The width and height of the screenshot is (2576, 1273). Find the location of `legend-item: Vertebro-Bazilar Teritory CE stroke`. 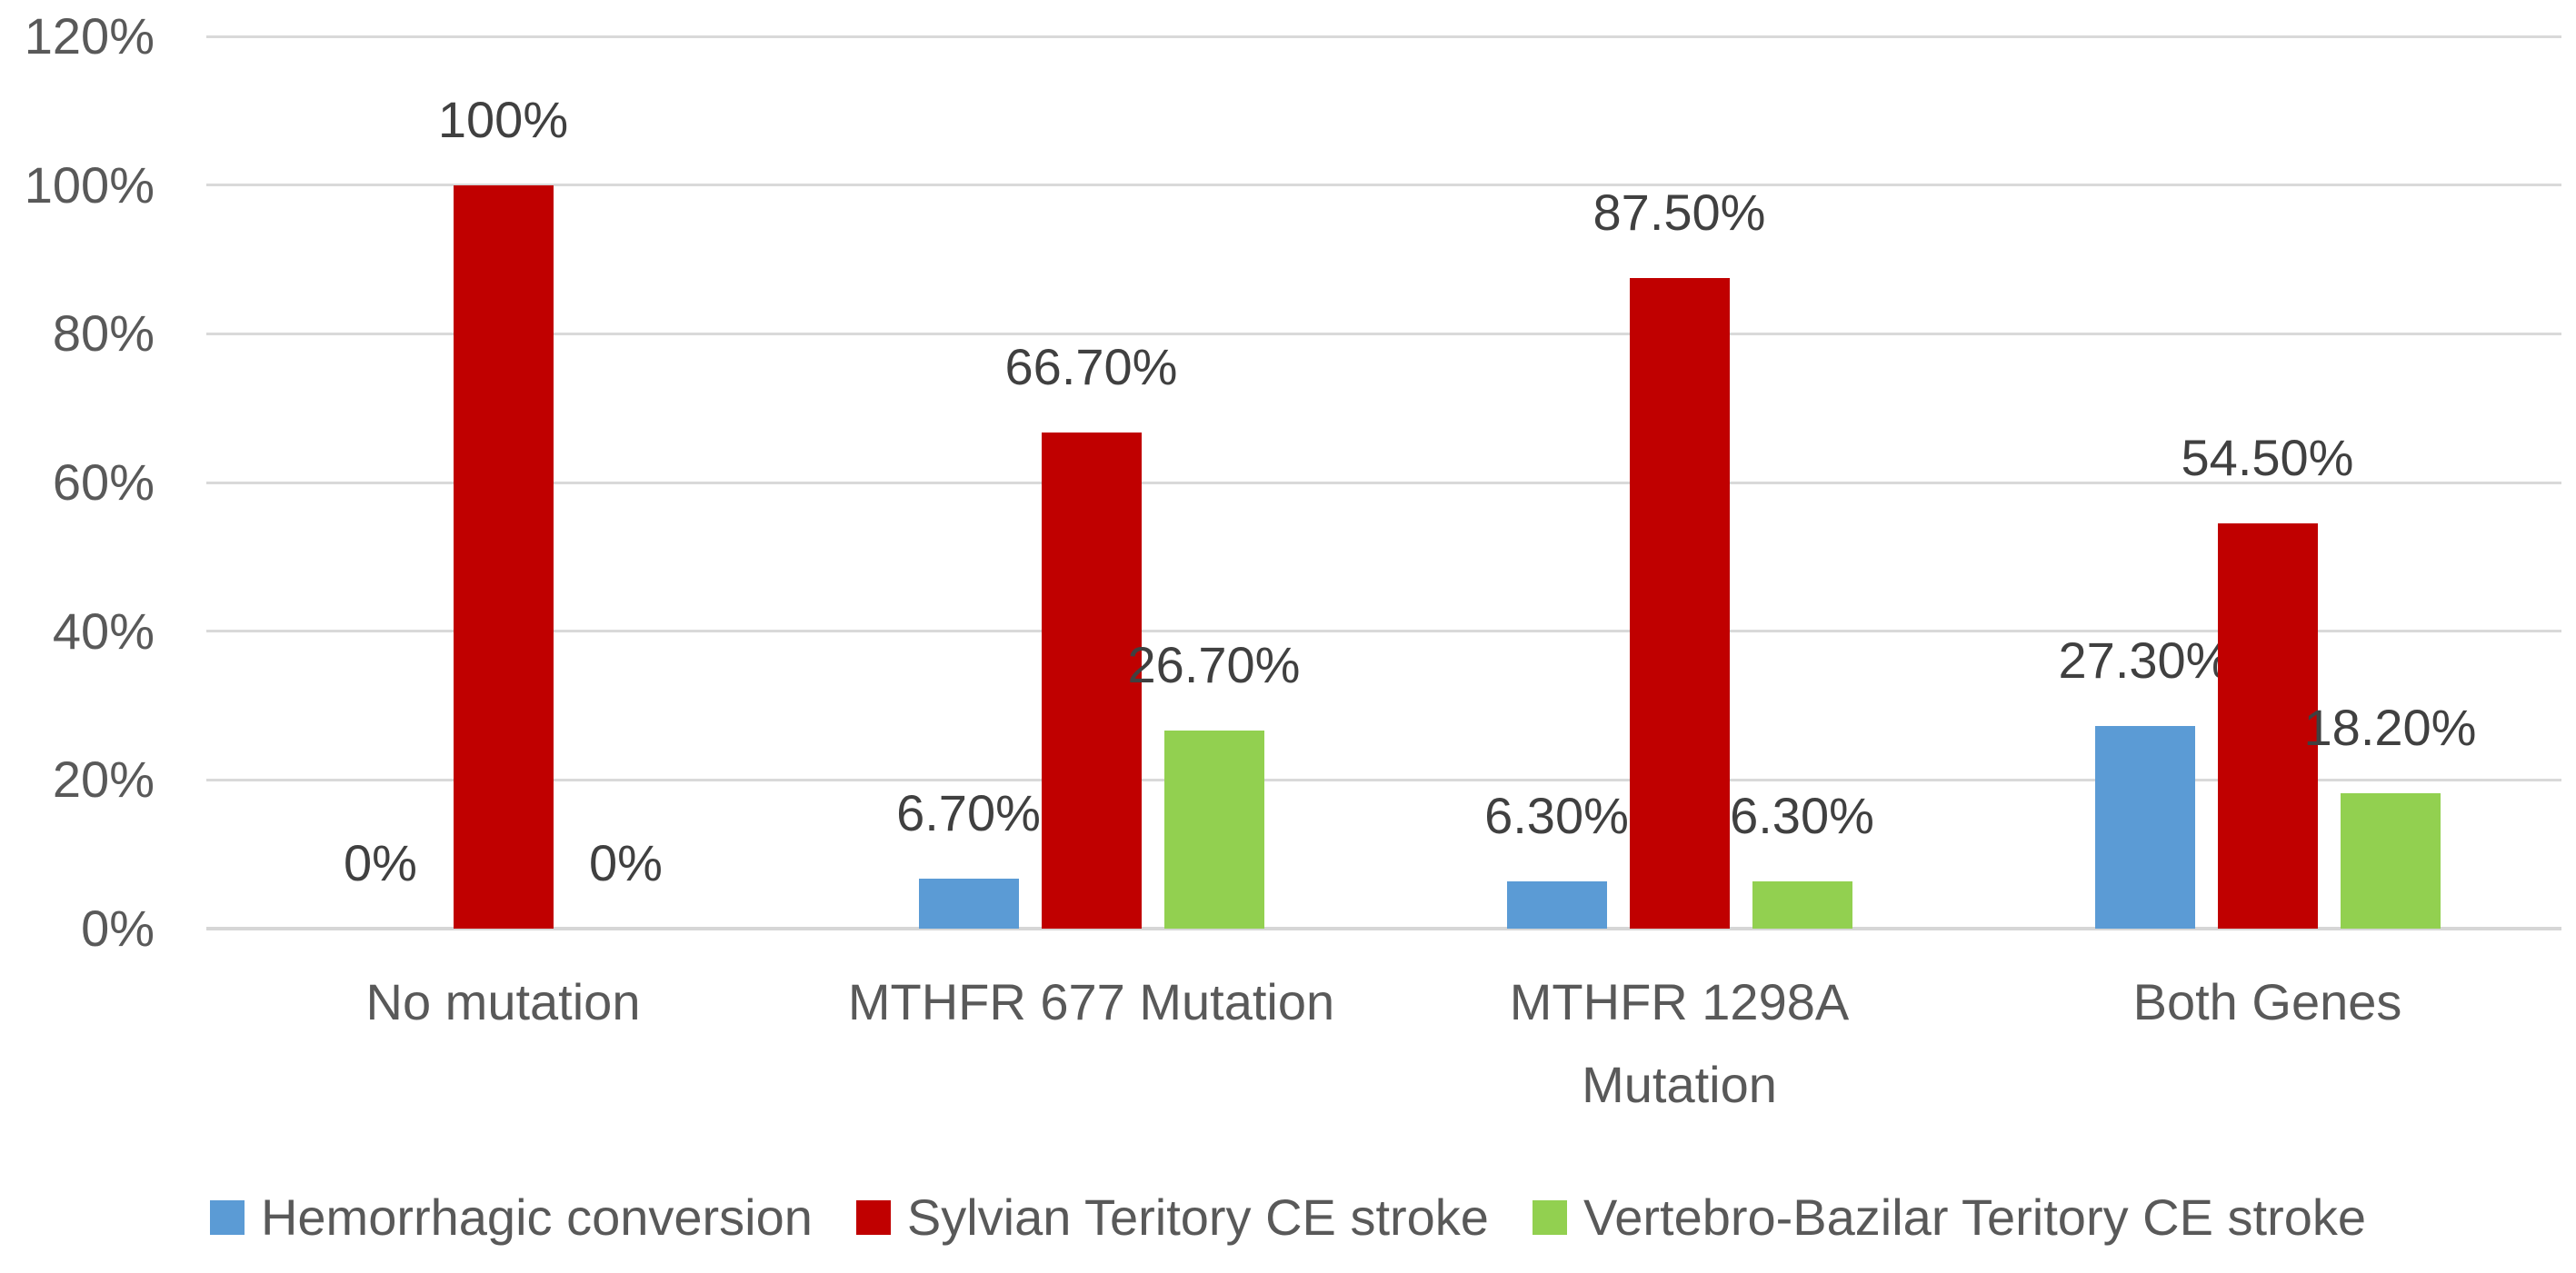

legend-item: Vertebro-Bazilar Teritory CE stroke is located at coordinates (1949, 1217).